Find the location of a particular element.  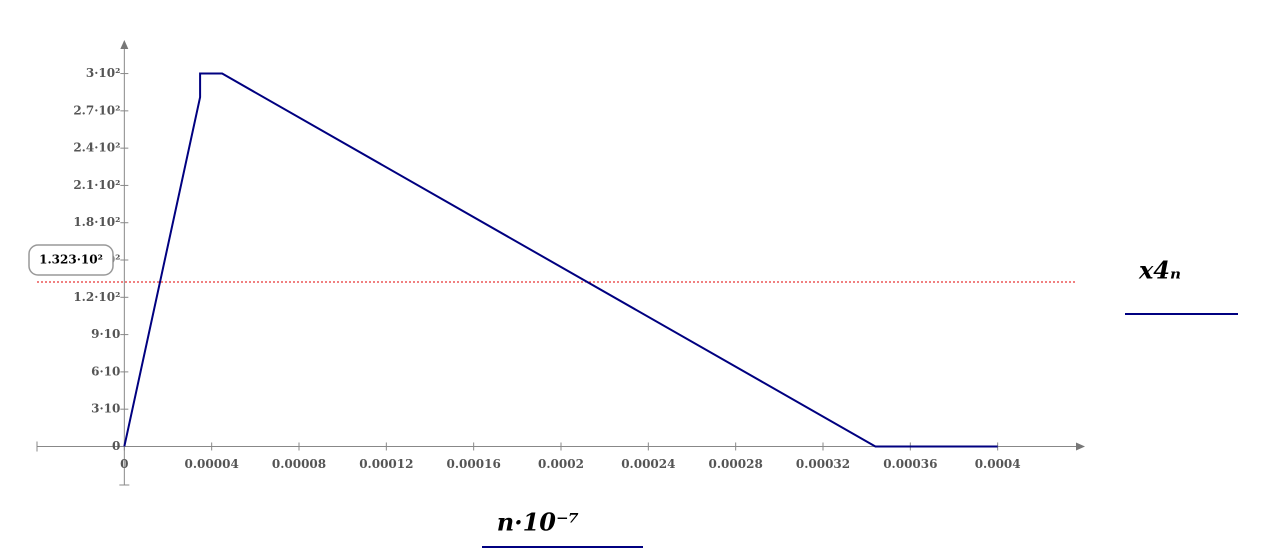

y-tick-label: 1.2·10² is located at coordinates (96, 297).